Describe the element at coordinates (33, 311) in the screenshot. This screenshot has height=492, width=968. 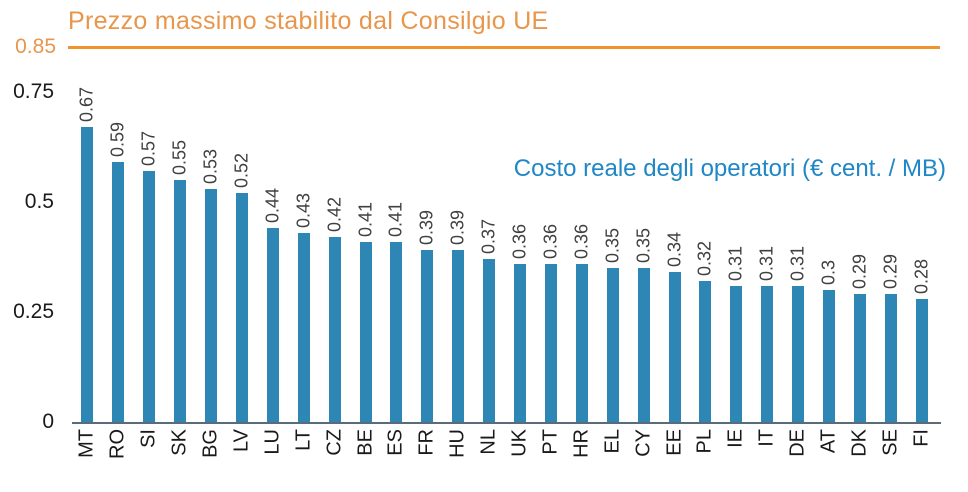
I see `y-tick-label: 0.25` at that location.